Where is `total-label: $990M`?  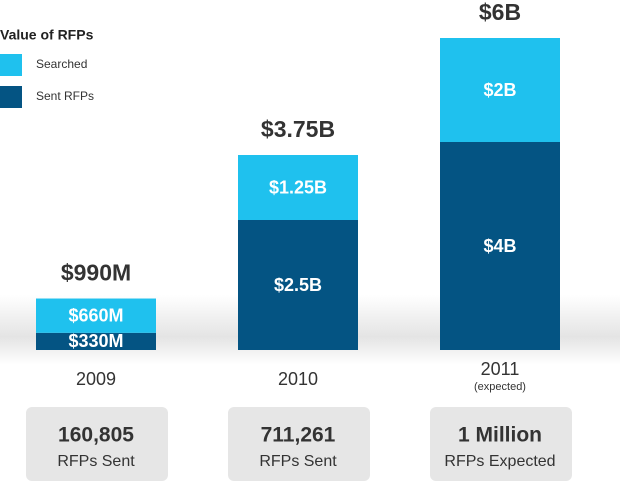 total-label: $990M is located at coordinates (96, 273).